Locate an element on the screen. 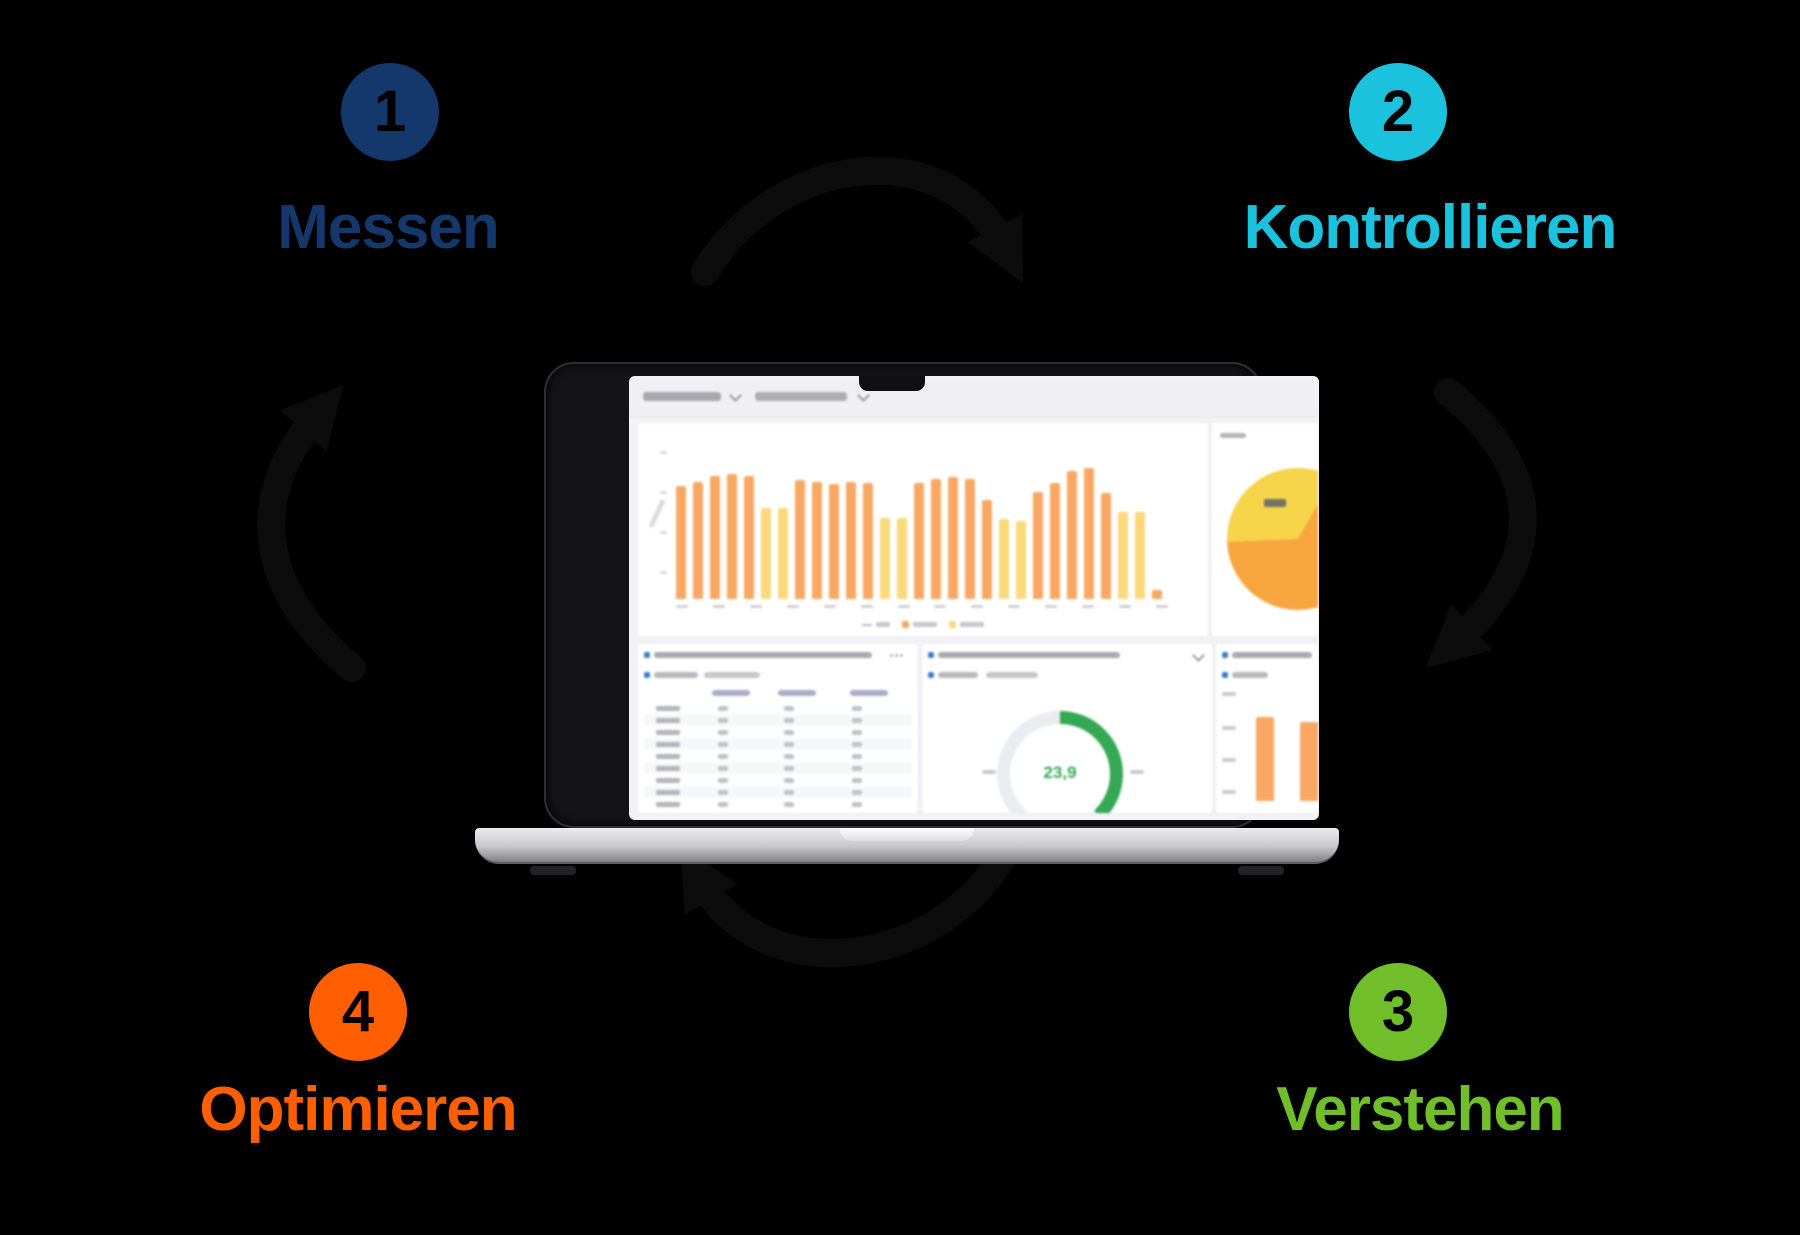 This screenshot has height=1235, width=1800. side-bars is located at coordinates (1287, 726).